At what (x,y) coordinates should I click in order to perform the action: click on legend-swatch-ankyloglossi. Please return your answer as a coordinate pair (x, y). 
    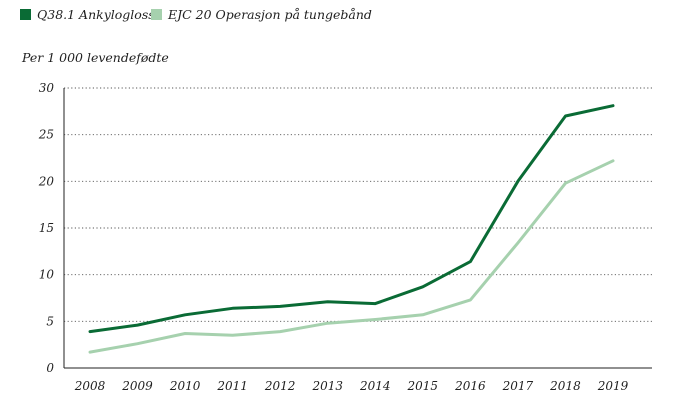
    Looking at the image, I should click on (25, 14).